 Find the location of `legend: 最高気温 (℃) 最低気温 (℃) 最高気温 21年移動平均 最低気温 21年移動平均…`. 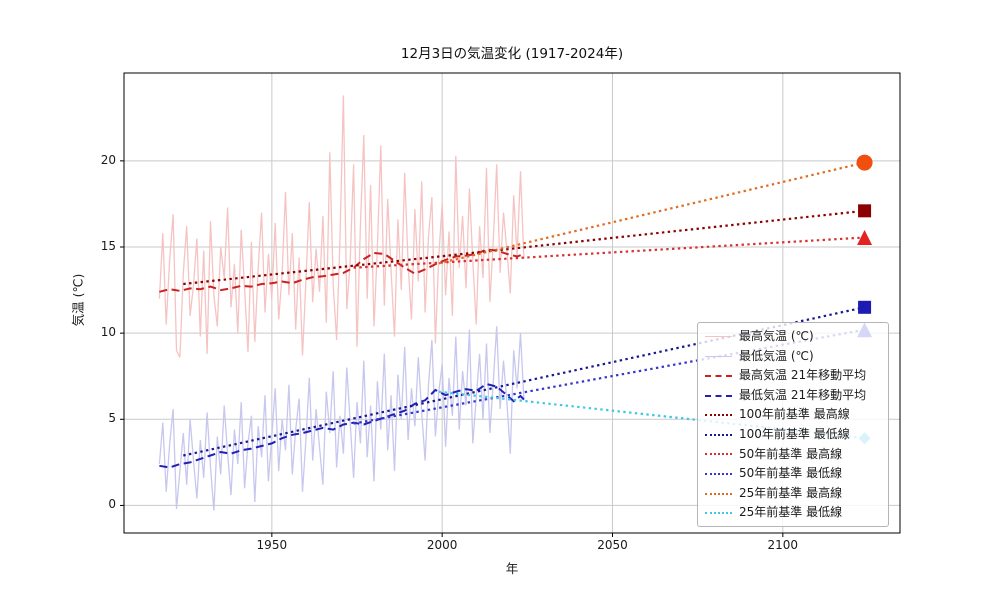

legend: 最高気温 (℃) 最低気温 (℃) 最高気温 21年移動平均 最低気温 21年移動平均… is located at coordinates (793, 424).